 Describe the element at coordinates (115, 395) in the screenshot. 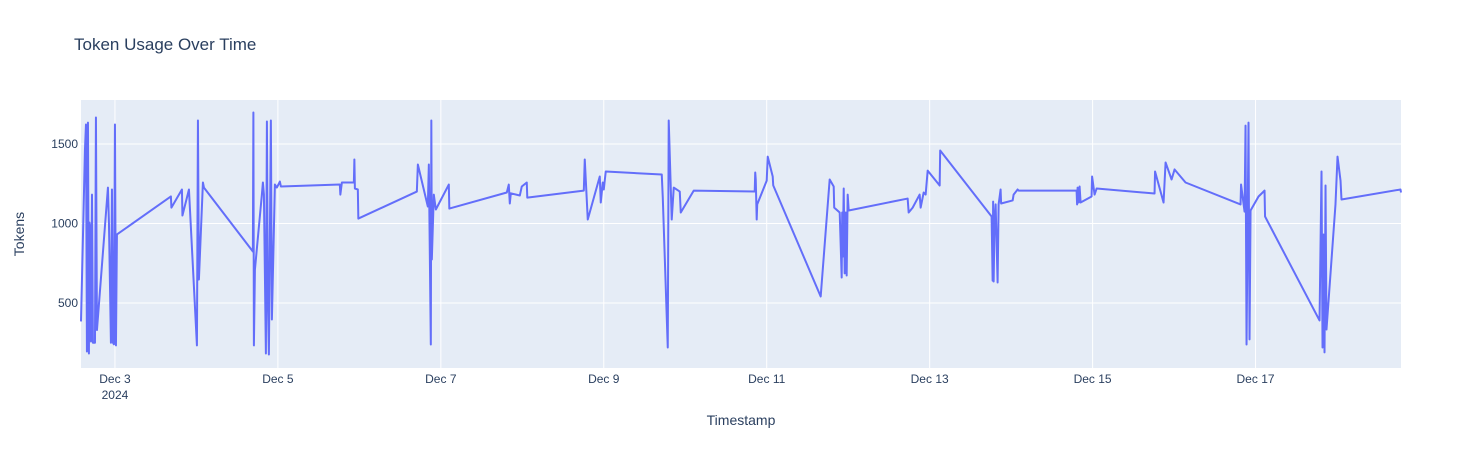

I see `x-tick-year: 2024` at that location.